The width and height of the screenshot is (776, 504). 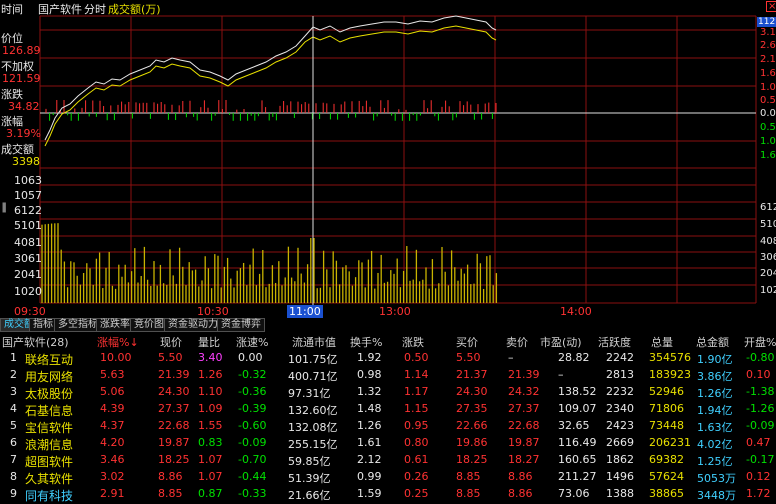 What do you see at coordinates (134, 9) in the screenshot?
I see `indicator-name: 成交额(万)` at bounding box center [134, 9].